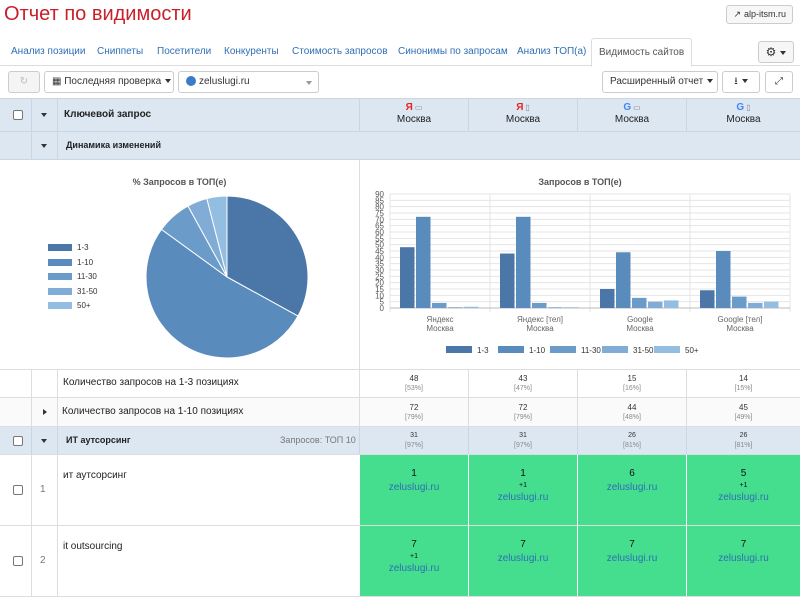 The width and height of the screenshot is (800, 600). What do you see at coordinates (379, 232) in the screenshot?
I see `y-tick-label: 60` at bounding box center [379, 232].